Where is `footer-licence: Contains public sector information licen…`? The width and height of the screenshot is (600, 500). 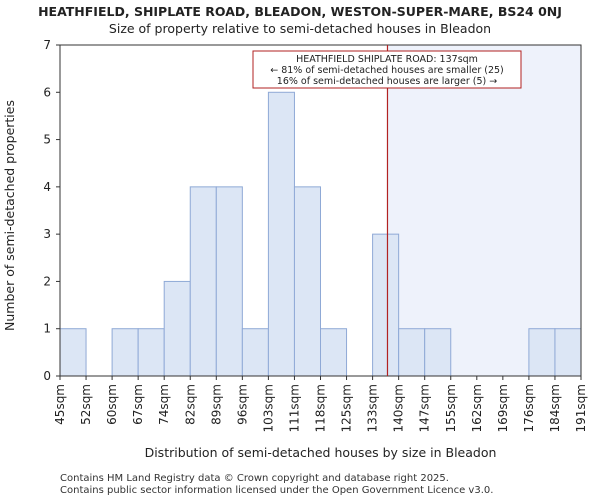
footer-licence: Contains public sector information licen… is located at coordinates (277, 490).